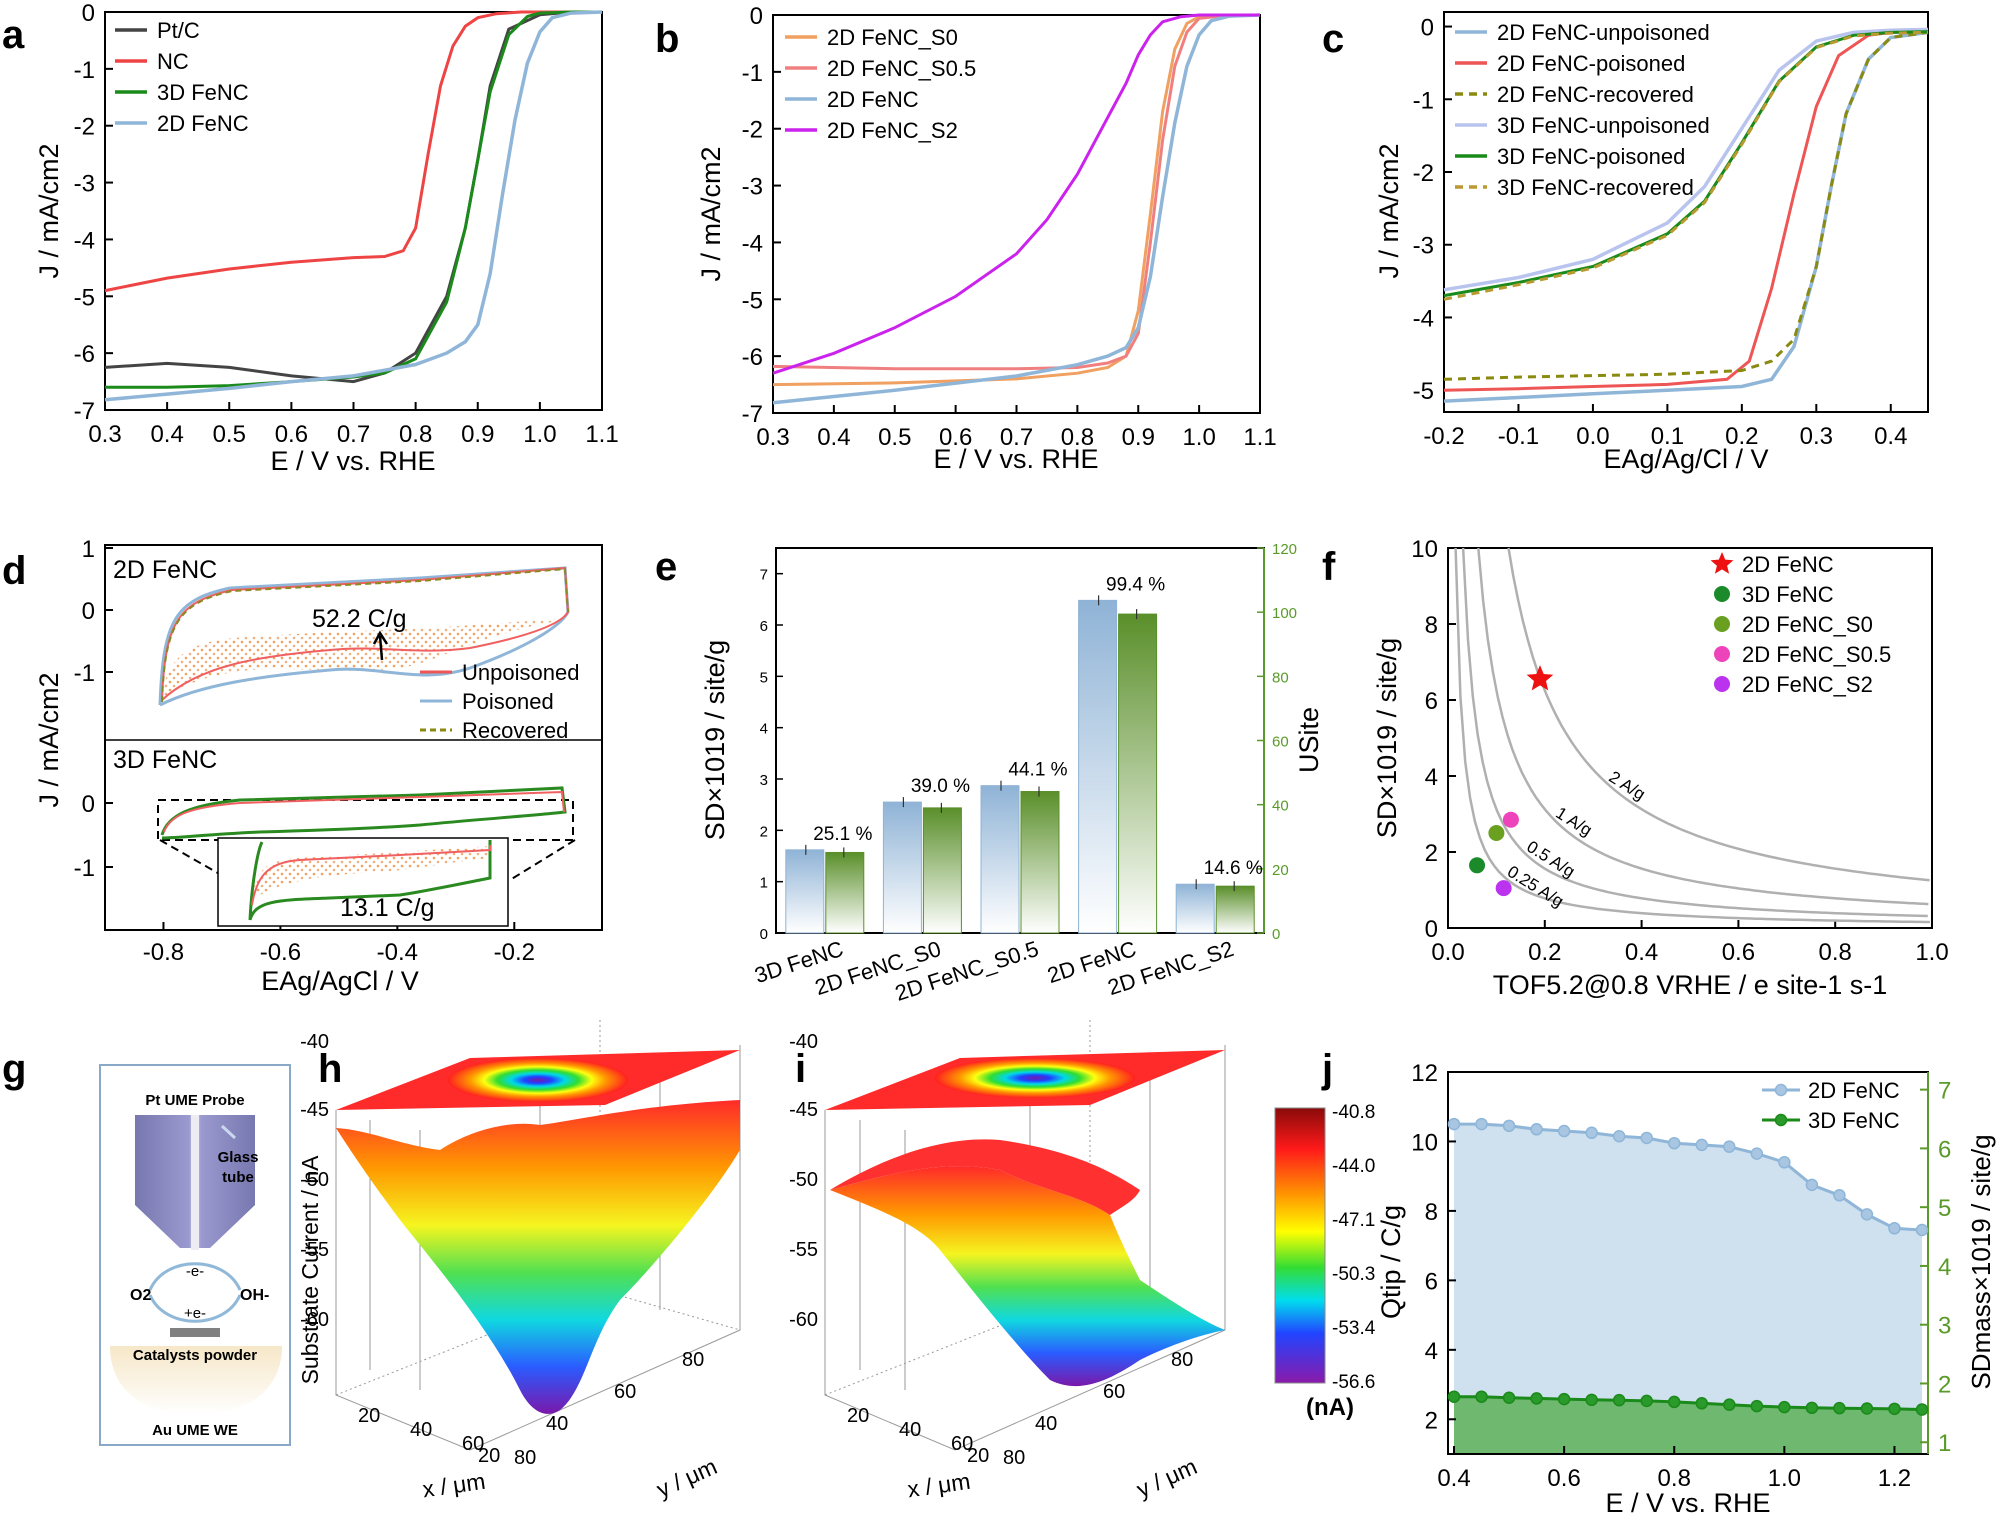 This screenshot has height=1516, width=2000. What do you see at coordinates (761, 215) in the screenshot?
I see `panel-b-yticks: 0 -1 -2 -3 -4 -5 -6 -7` at bounding box center [761, 215].